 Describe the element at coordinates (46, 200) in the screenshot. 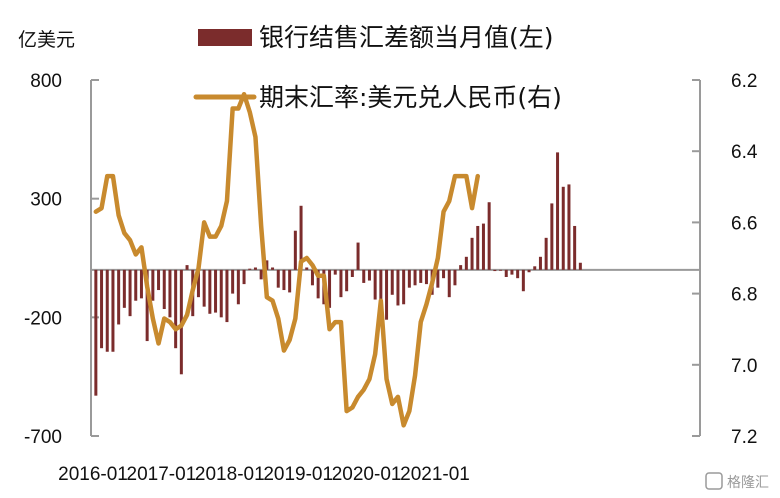

I see `left-tick-label: 300` at that location.